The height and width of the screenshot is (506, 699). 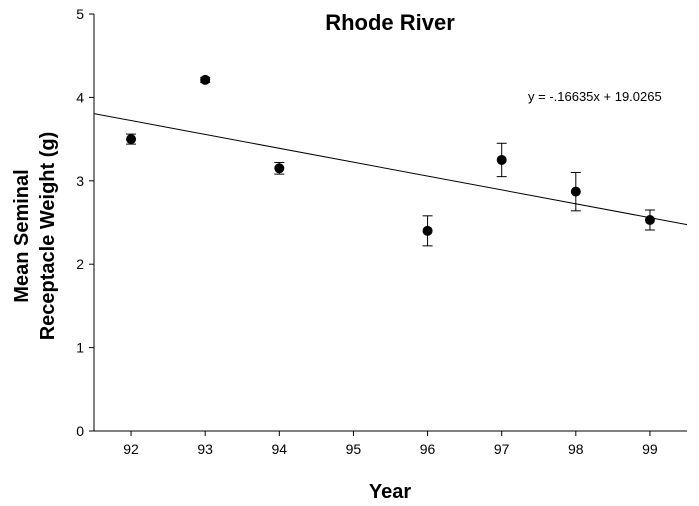 What do you see at coordinates (80, 14) in the screenshot?
I see `y-tick-label: 5` at bounding box center [80, 14].